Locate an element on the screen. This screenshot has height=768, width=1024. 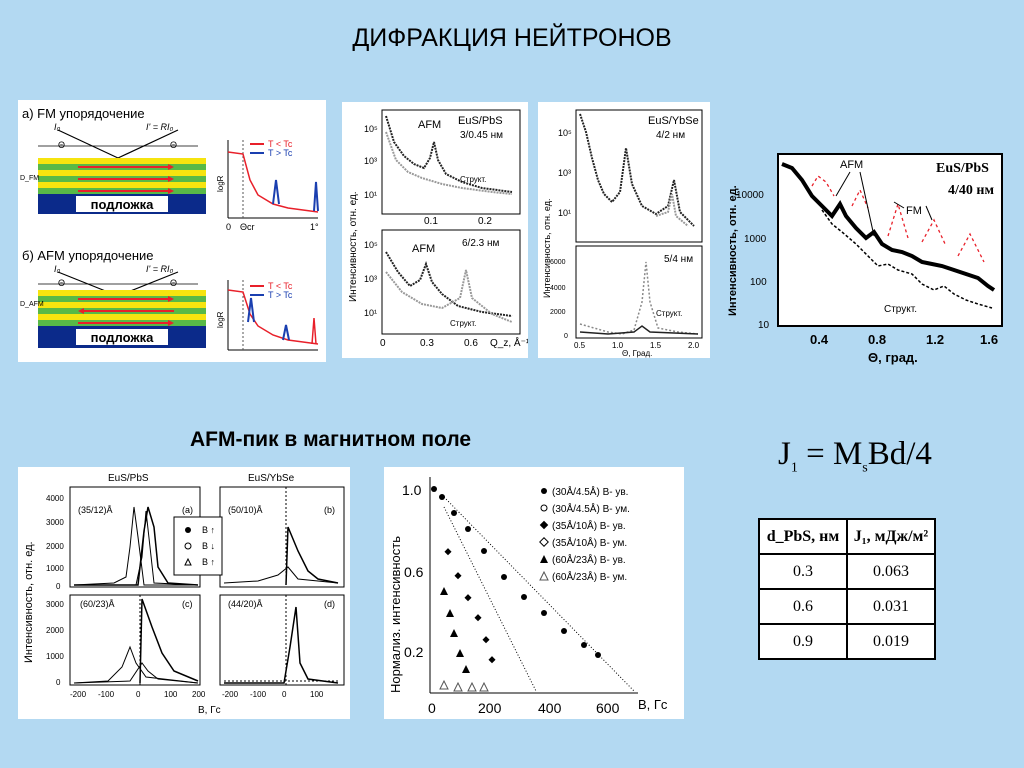
fp-sd: (44/20)Å is located at coordinates (245, 604).